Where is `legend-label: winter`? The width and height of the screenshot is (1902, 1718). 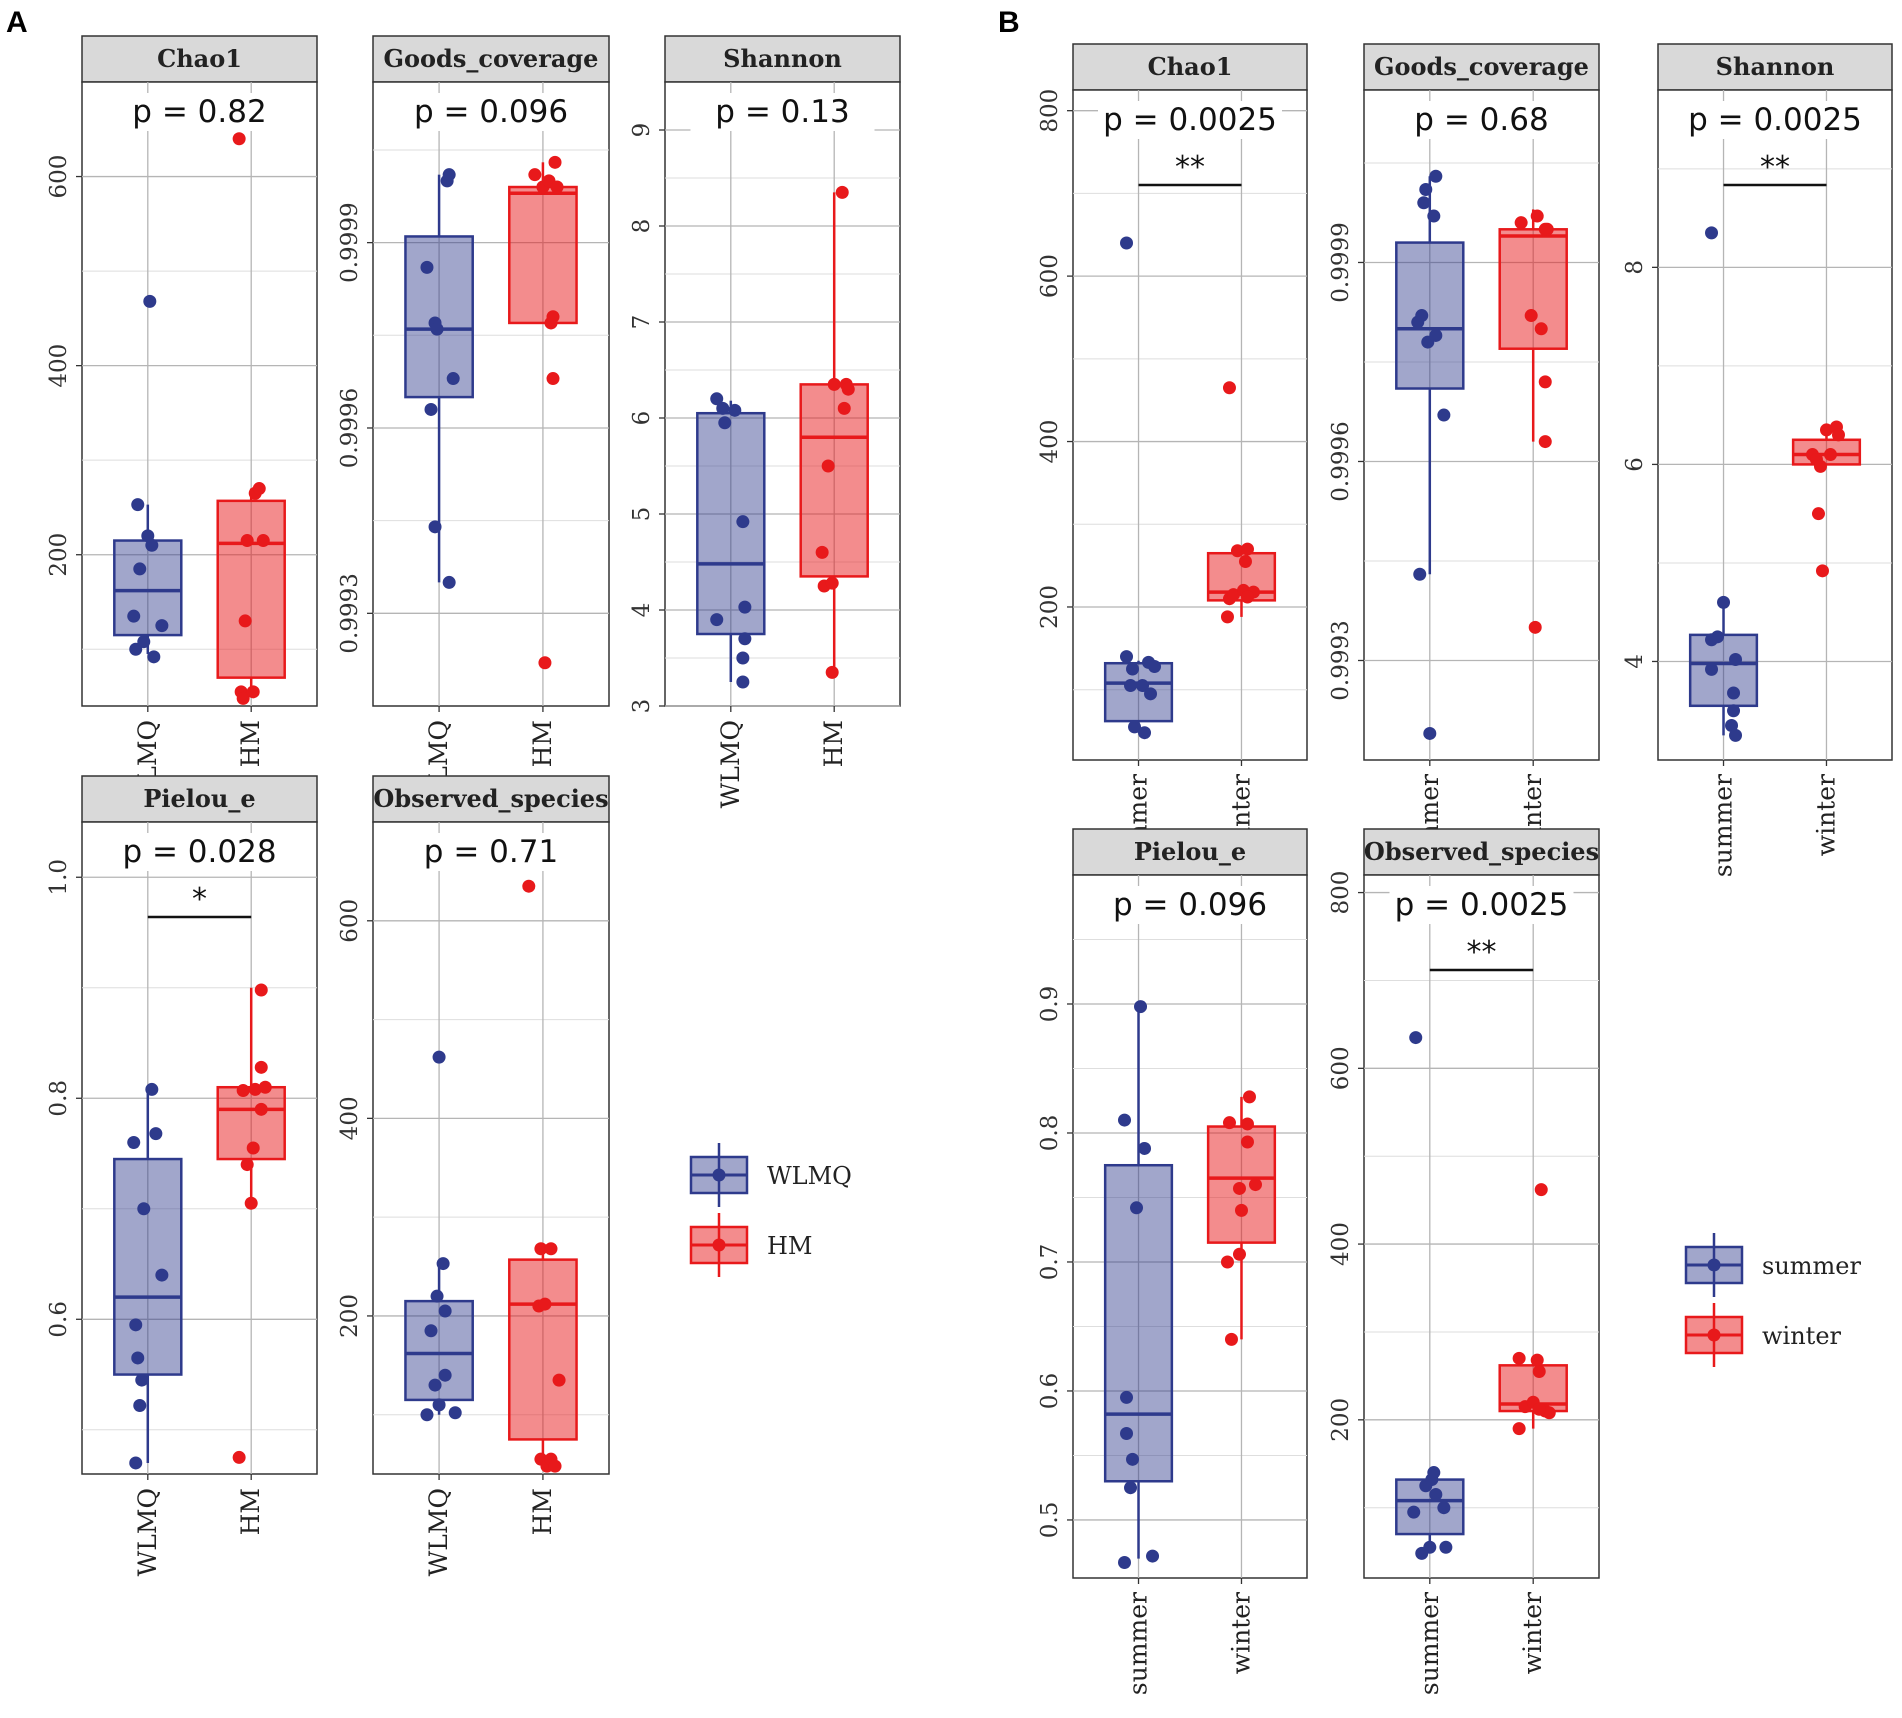
legend-label: winter is located at coordinates (1802, 1336).